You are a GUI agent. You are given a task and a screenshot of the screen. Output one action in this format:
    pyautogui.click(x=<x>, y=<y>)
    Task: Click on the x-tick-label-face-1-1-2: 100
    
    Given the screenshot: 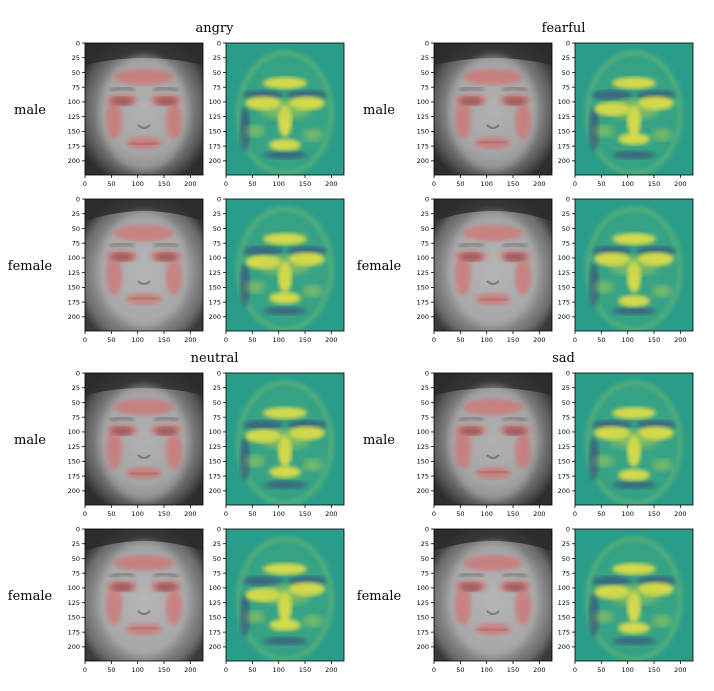 What is the action you would take?
    pyautogui.click(x=486, y=340)
    